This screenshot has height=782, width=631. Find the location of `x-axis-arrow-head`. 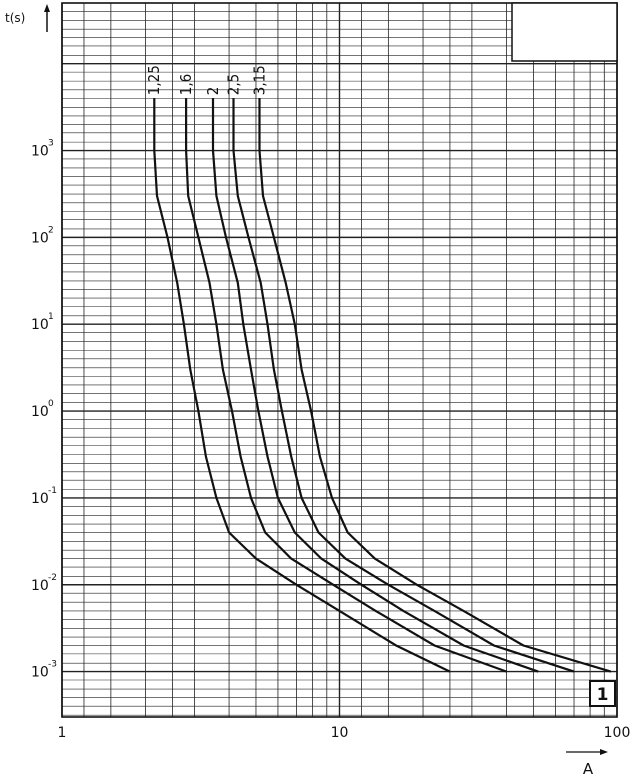

x-axis-arrow-head is located at coordinates (604, 752).